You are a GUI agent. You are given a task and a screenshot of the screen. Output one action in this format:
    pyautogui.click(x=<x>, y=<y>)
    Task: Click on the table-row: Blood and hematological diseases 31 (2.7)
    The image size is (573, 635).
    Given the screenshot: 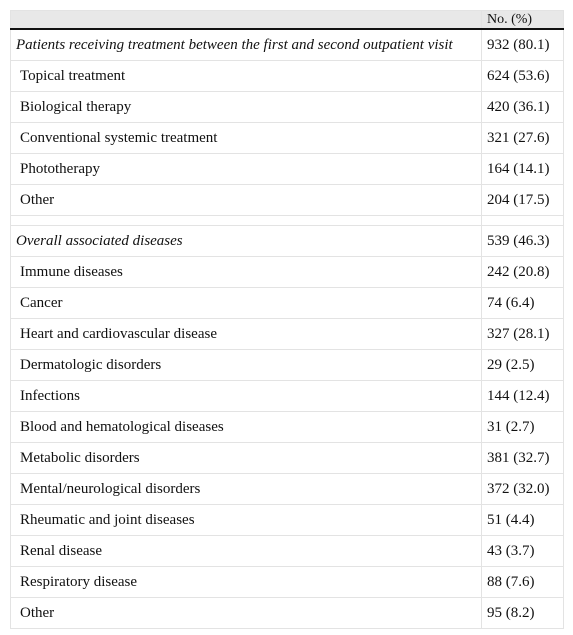 What is the action you would take?
    pyautogui.click(x=287, y=427)
    